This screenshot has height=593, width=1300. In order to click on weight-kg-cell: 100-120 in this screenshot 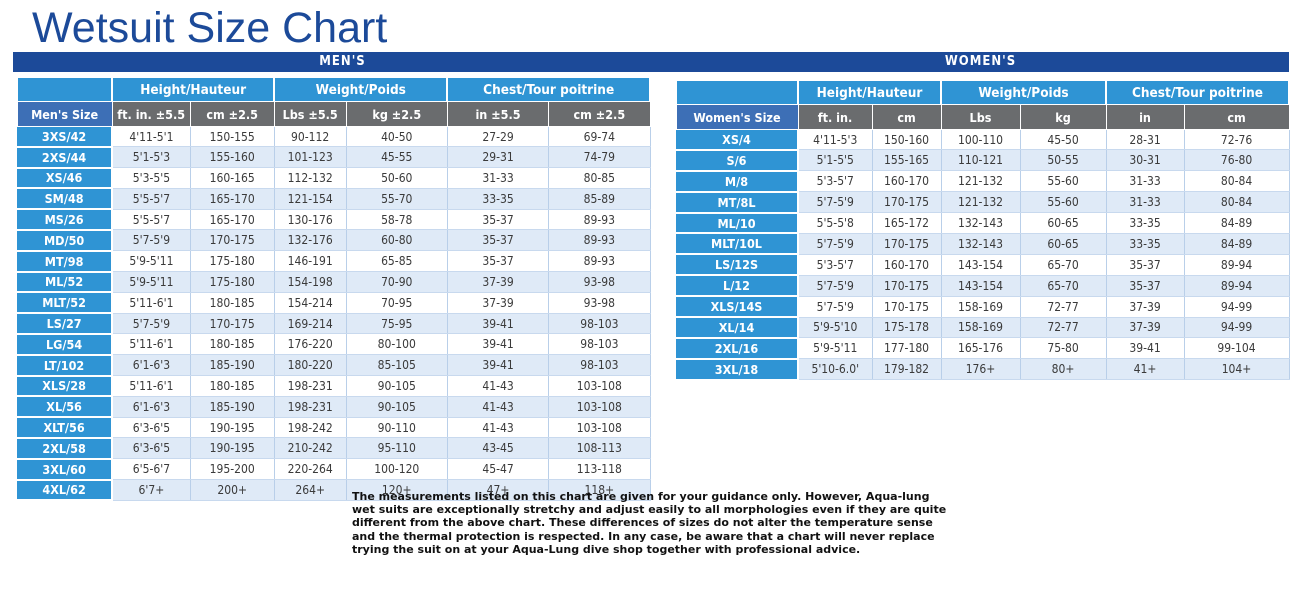, I will do `click(397, 469)`.